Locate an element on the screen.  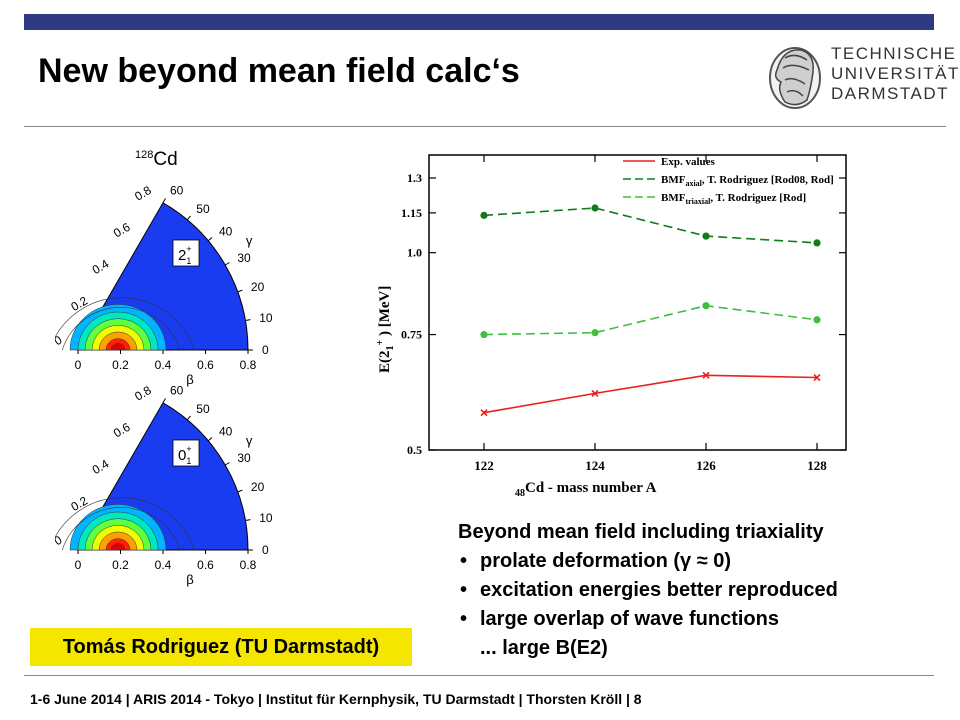
bullet-item: • large overlap of wave functions is located at coordinates (619, 619).